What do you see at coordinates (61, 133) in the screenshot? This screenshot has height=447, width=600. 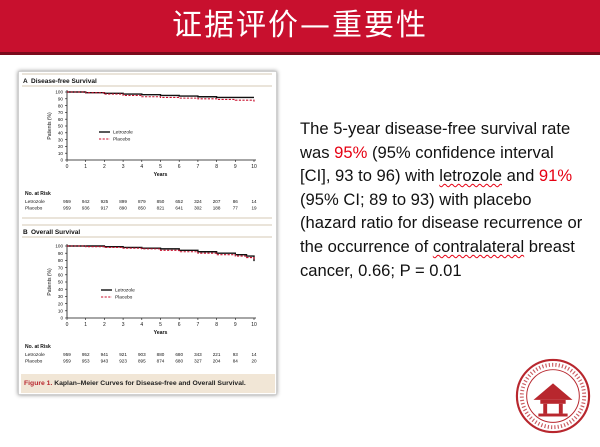 I see `panel-a-y-tick-label: 40` at bounding box center [61, 133].